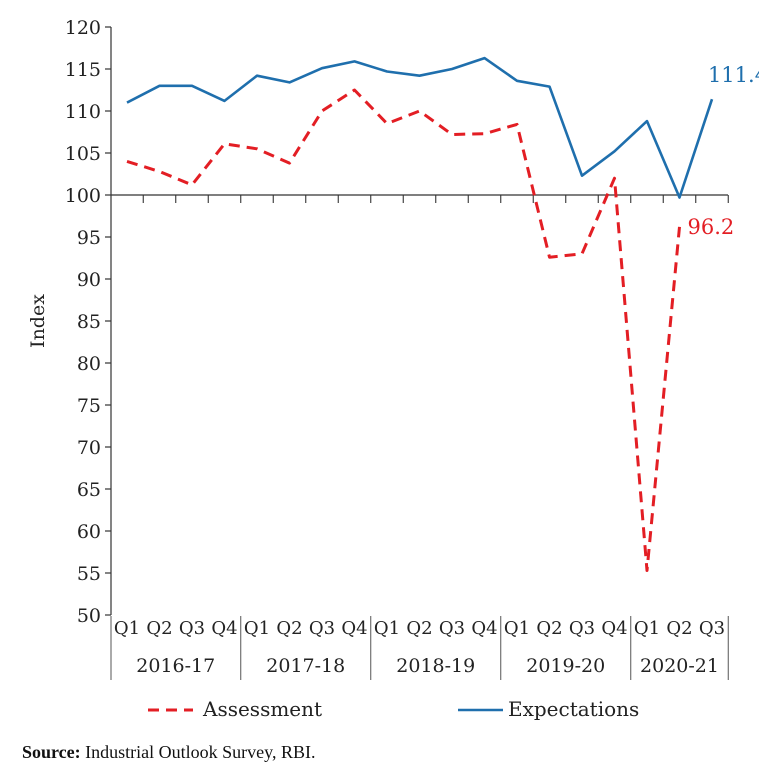 The width and height of the screenshot is (759, 781). Describe the element at coordinates (262, 709) in the screenshot. I see `legend-label-assessment: Assessment` at that location.